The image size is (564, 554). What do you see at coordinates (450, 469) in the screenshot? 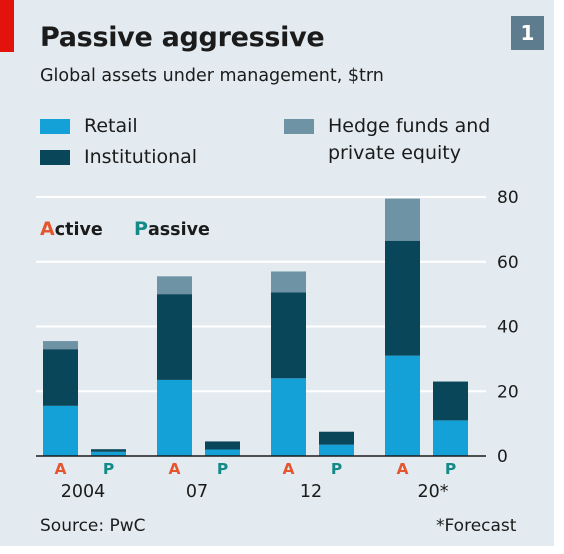
I see `bar-label-20*-P: P` at bounding box center [450, 469].